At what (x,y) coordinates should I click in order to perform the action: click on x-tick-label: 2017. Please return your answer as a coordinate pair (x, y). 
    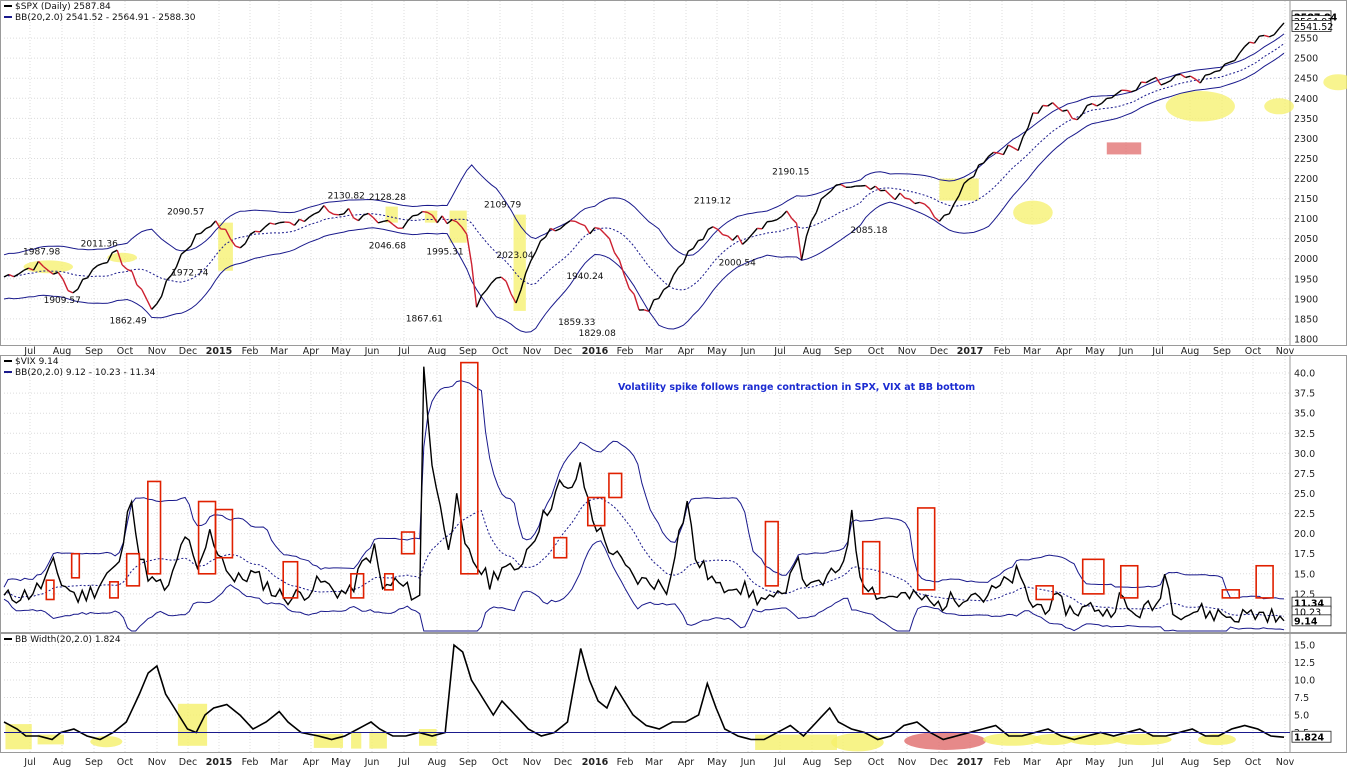
    Looking at the image, I should click on (970, 762).